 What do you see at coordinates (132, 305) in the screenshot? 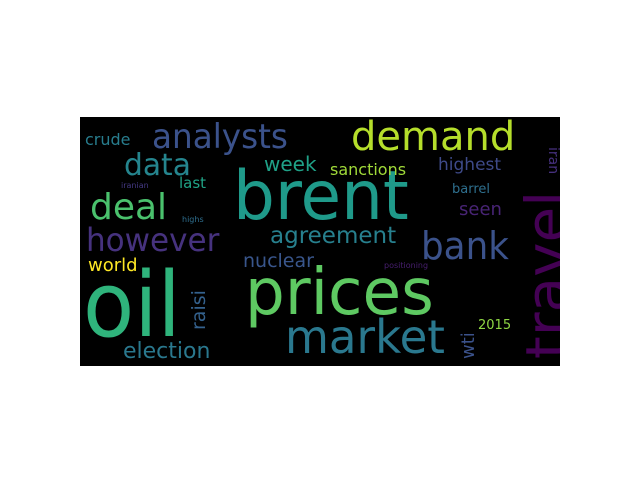
I see `word-oil: oil` at bounding box center [132, 305].